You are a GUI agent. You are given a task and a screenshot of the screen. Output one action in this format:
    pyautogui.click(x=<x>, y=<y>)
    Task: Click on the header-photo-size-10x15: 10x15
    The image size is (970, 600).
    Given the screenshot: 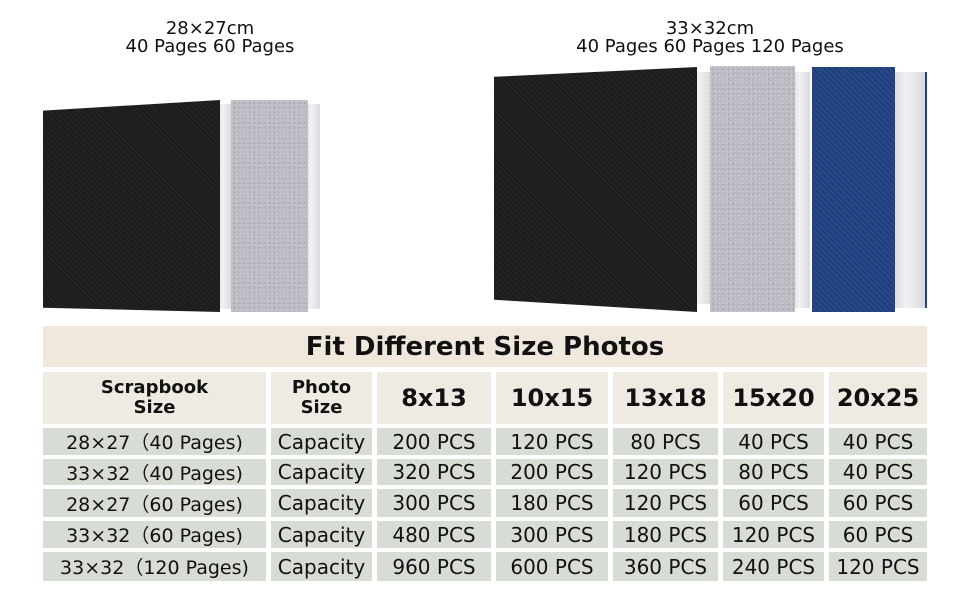 What is the action you would take?
    pyautogui.click(x=552, y=398)
    